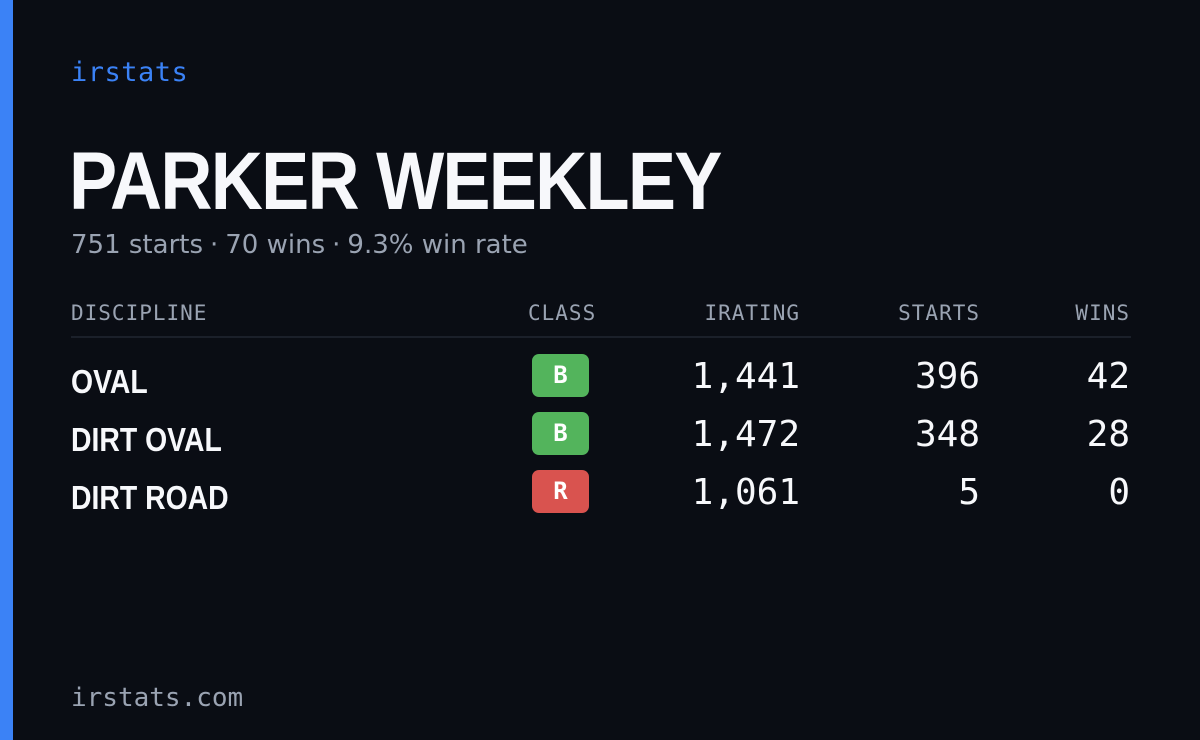 This screenshot has width=1200, height=740. I want to click on column-header-discipline: DISCIPLINE, so click(139, 313).